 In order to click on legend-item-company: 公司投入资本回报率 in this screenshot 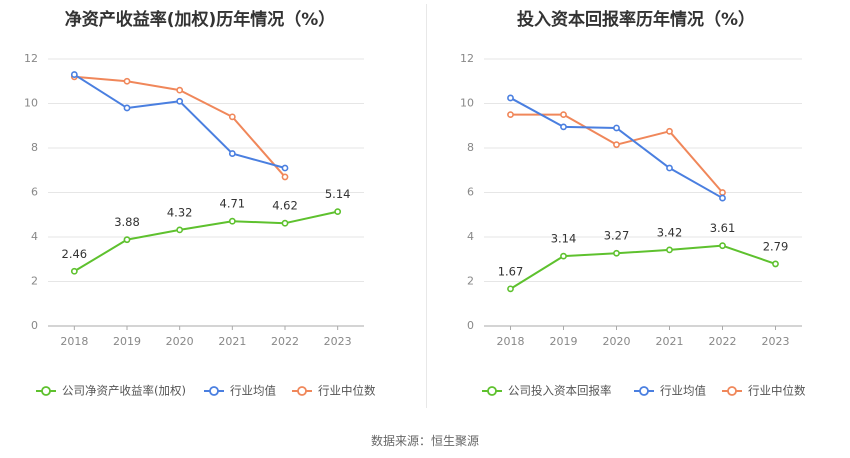, I will do `click(547, 391)`.